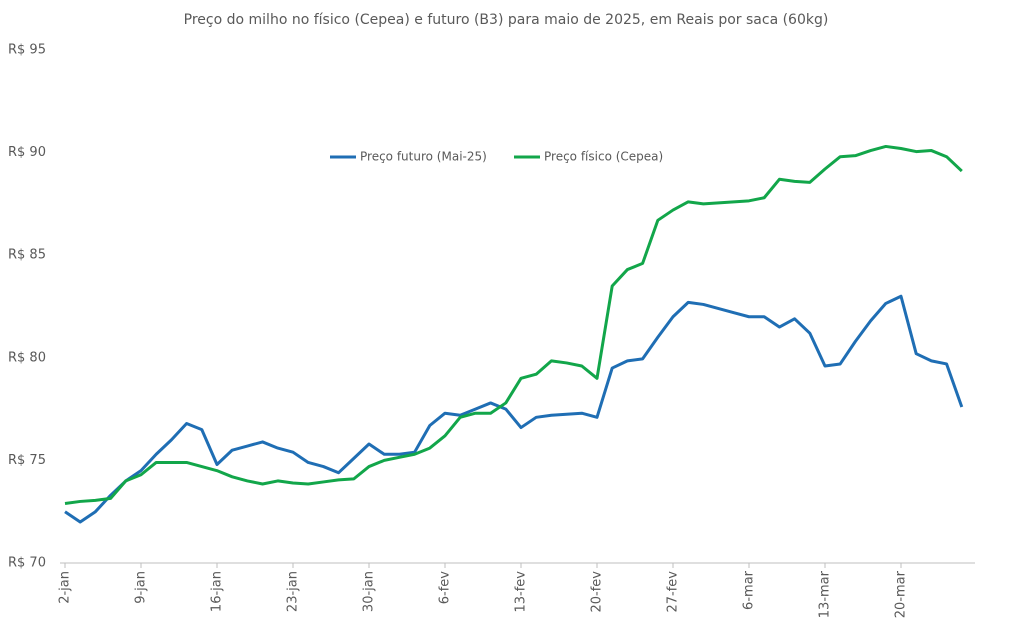 Image resolution: width=1012 pixels, height=633 pixels. What do you see at coordinates (27, 563) in the screenshot?
I see `y-tick-label: R$ 70` at bounding box center [27, 563].